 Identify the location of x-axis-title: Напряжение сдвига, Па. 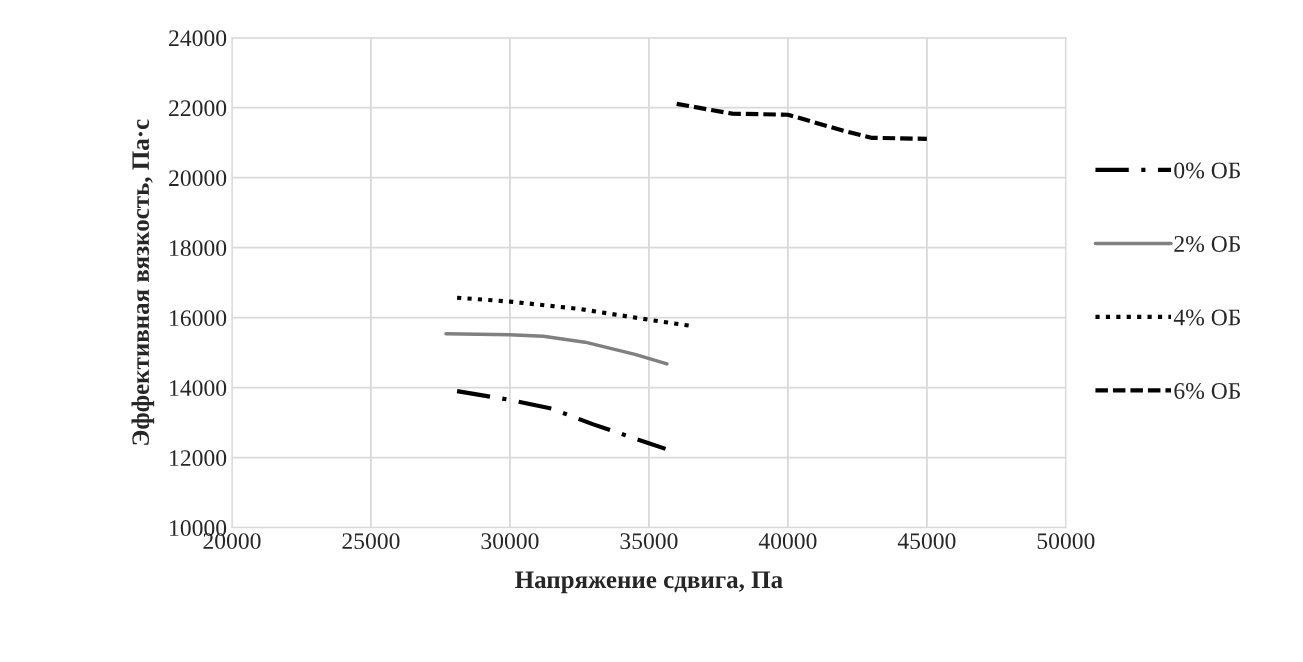
(649, 582).